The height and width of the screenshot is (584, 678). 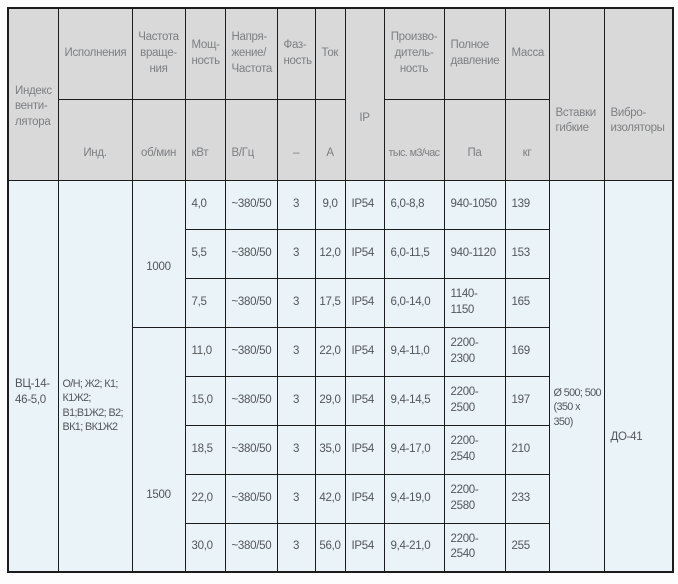 I want to click on header-fan-index: Индекс венти- лятора, so click(x=33, y=94).